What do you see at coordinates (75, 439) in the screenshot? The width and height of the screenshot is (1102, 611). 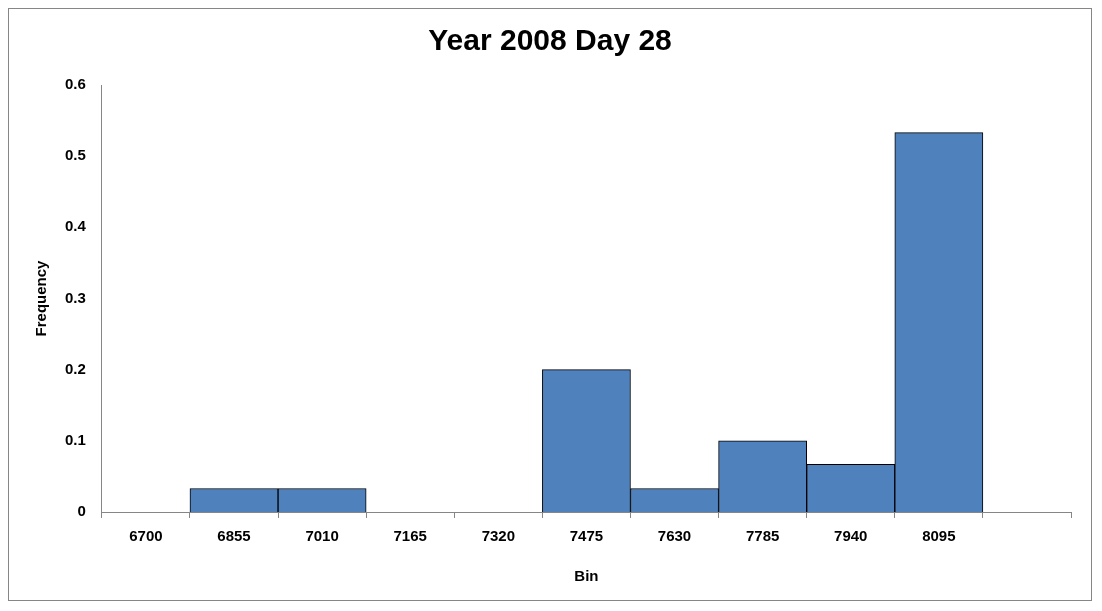 I see `y-tick-label: 0.1` at bounding box center [75, 439].